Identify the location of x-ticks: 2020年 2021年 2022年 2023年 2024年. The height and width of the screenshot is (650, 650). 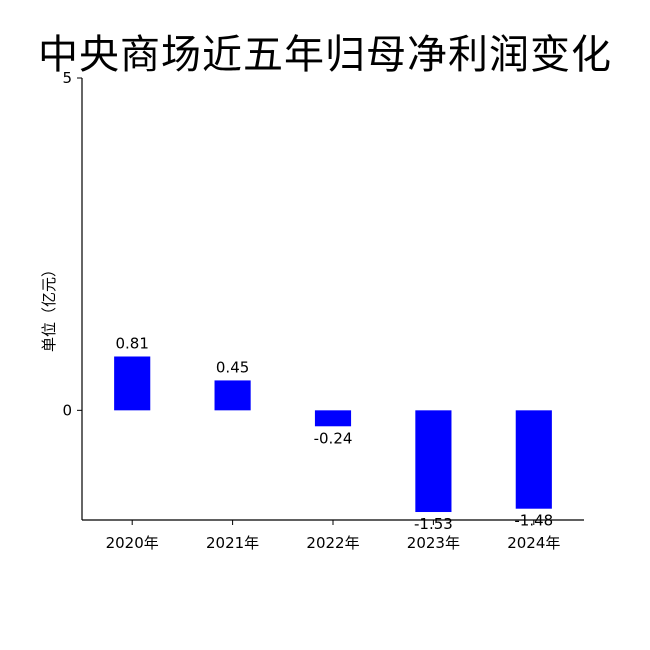
(333, 536).